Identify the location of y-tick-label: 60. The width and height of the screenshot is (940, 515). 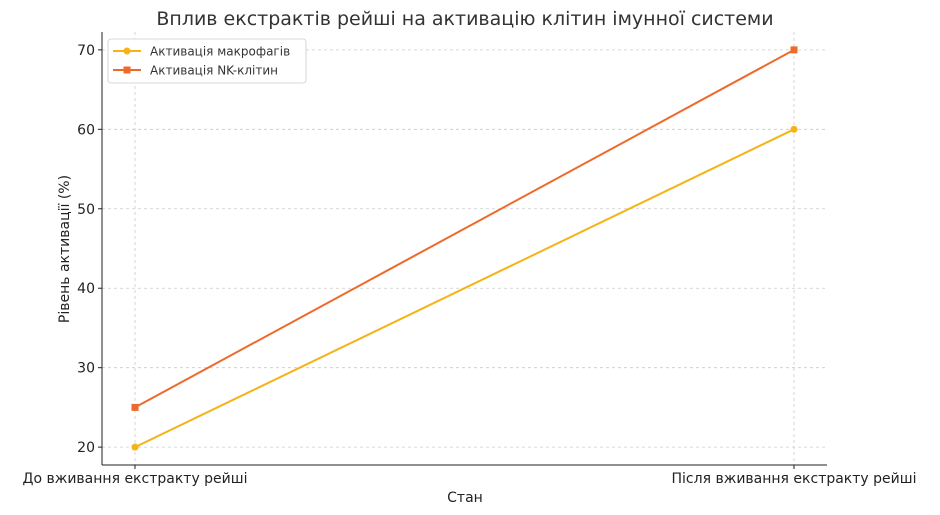
(86, 130).